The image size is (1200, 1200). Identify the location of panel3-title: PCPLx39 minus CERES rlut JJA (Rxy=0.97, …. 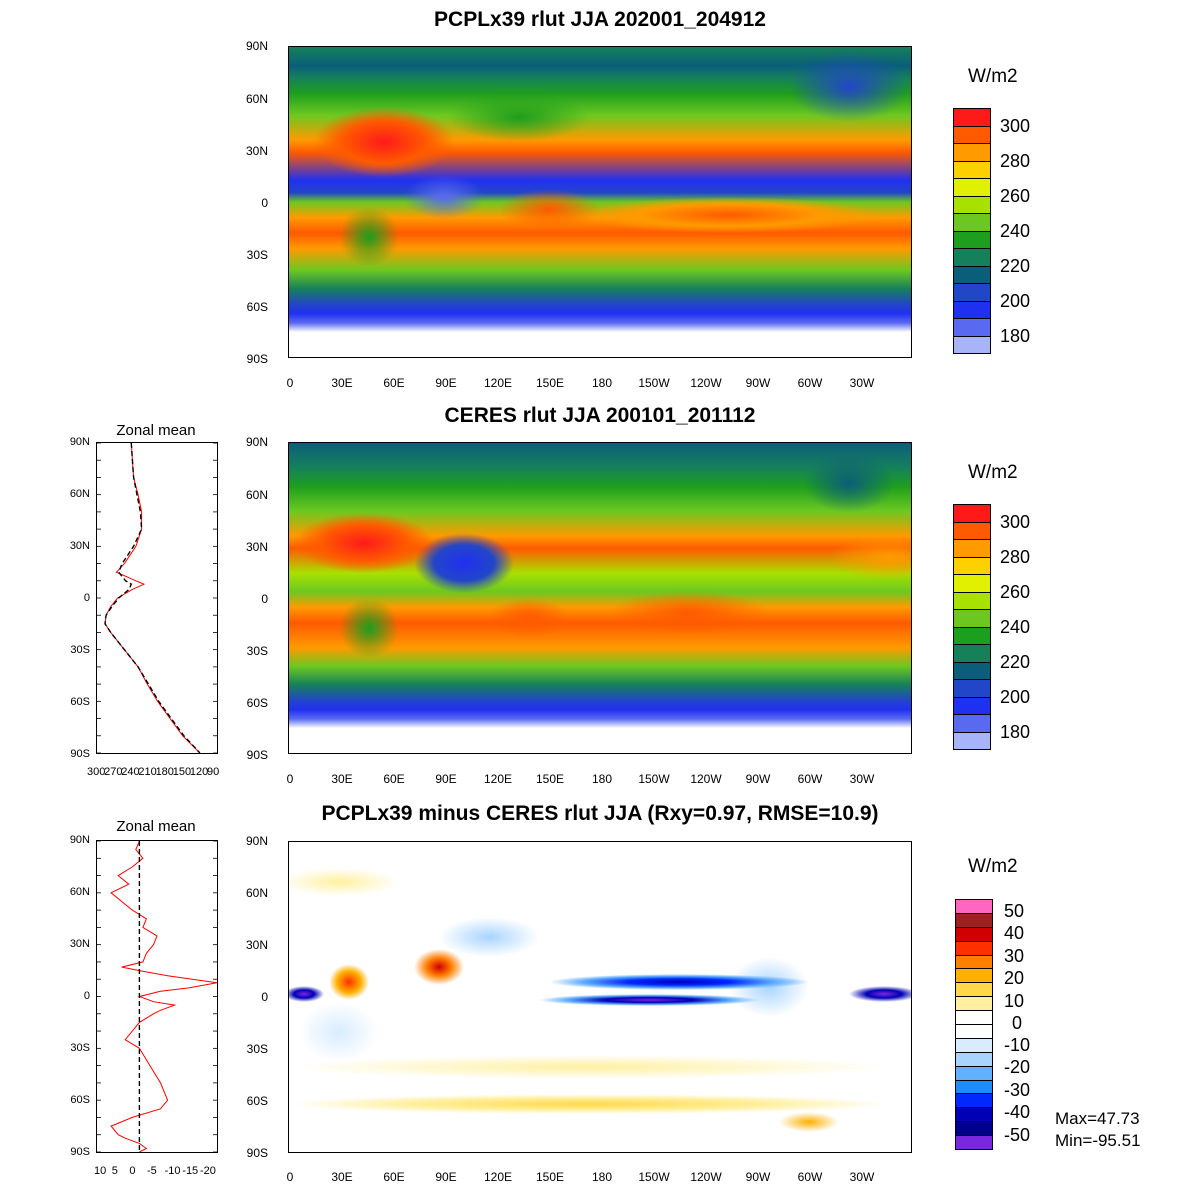
(600, 813).